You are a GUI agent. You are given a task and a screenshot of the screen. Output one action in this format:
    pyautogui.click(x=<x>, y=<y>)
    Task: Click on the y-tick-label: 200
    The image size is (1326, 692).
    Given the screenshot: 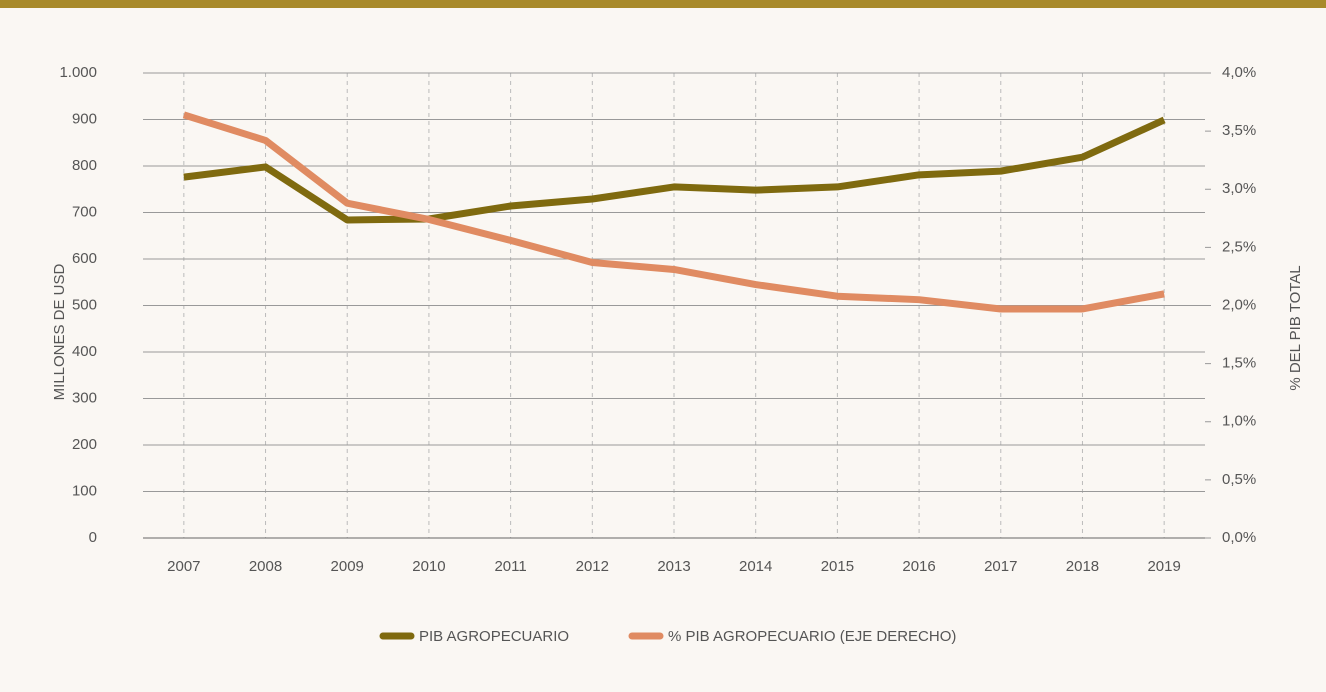 What is the action you would take?
    pyautogui.click(x=84, y=444)
    